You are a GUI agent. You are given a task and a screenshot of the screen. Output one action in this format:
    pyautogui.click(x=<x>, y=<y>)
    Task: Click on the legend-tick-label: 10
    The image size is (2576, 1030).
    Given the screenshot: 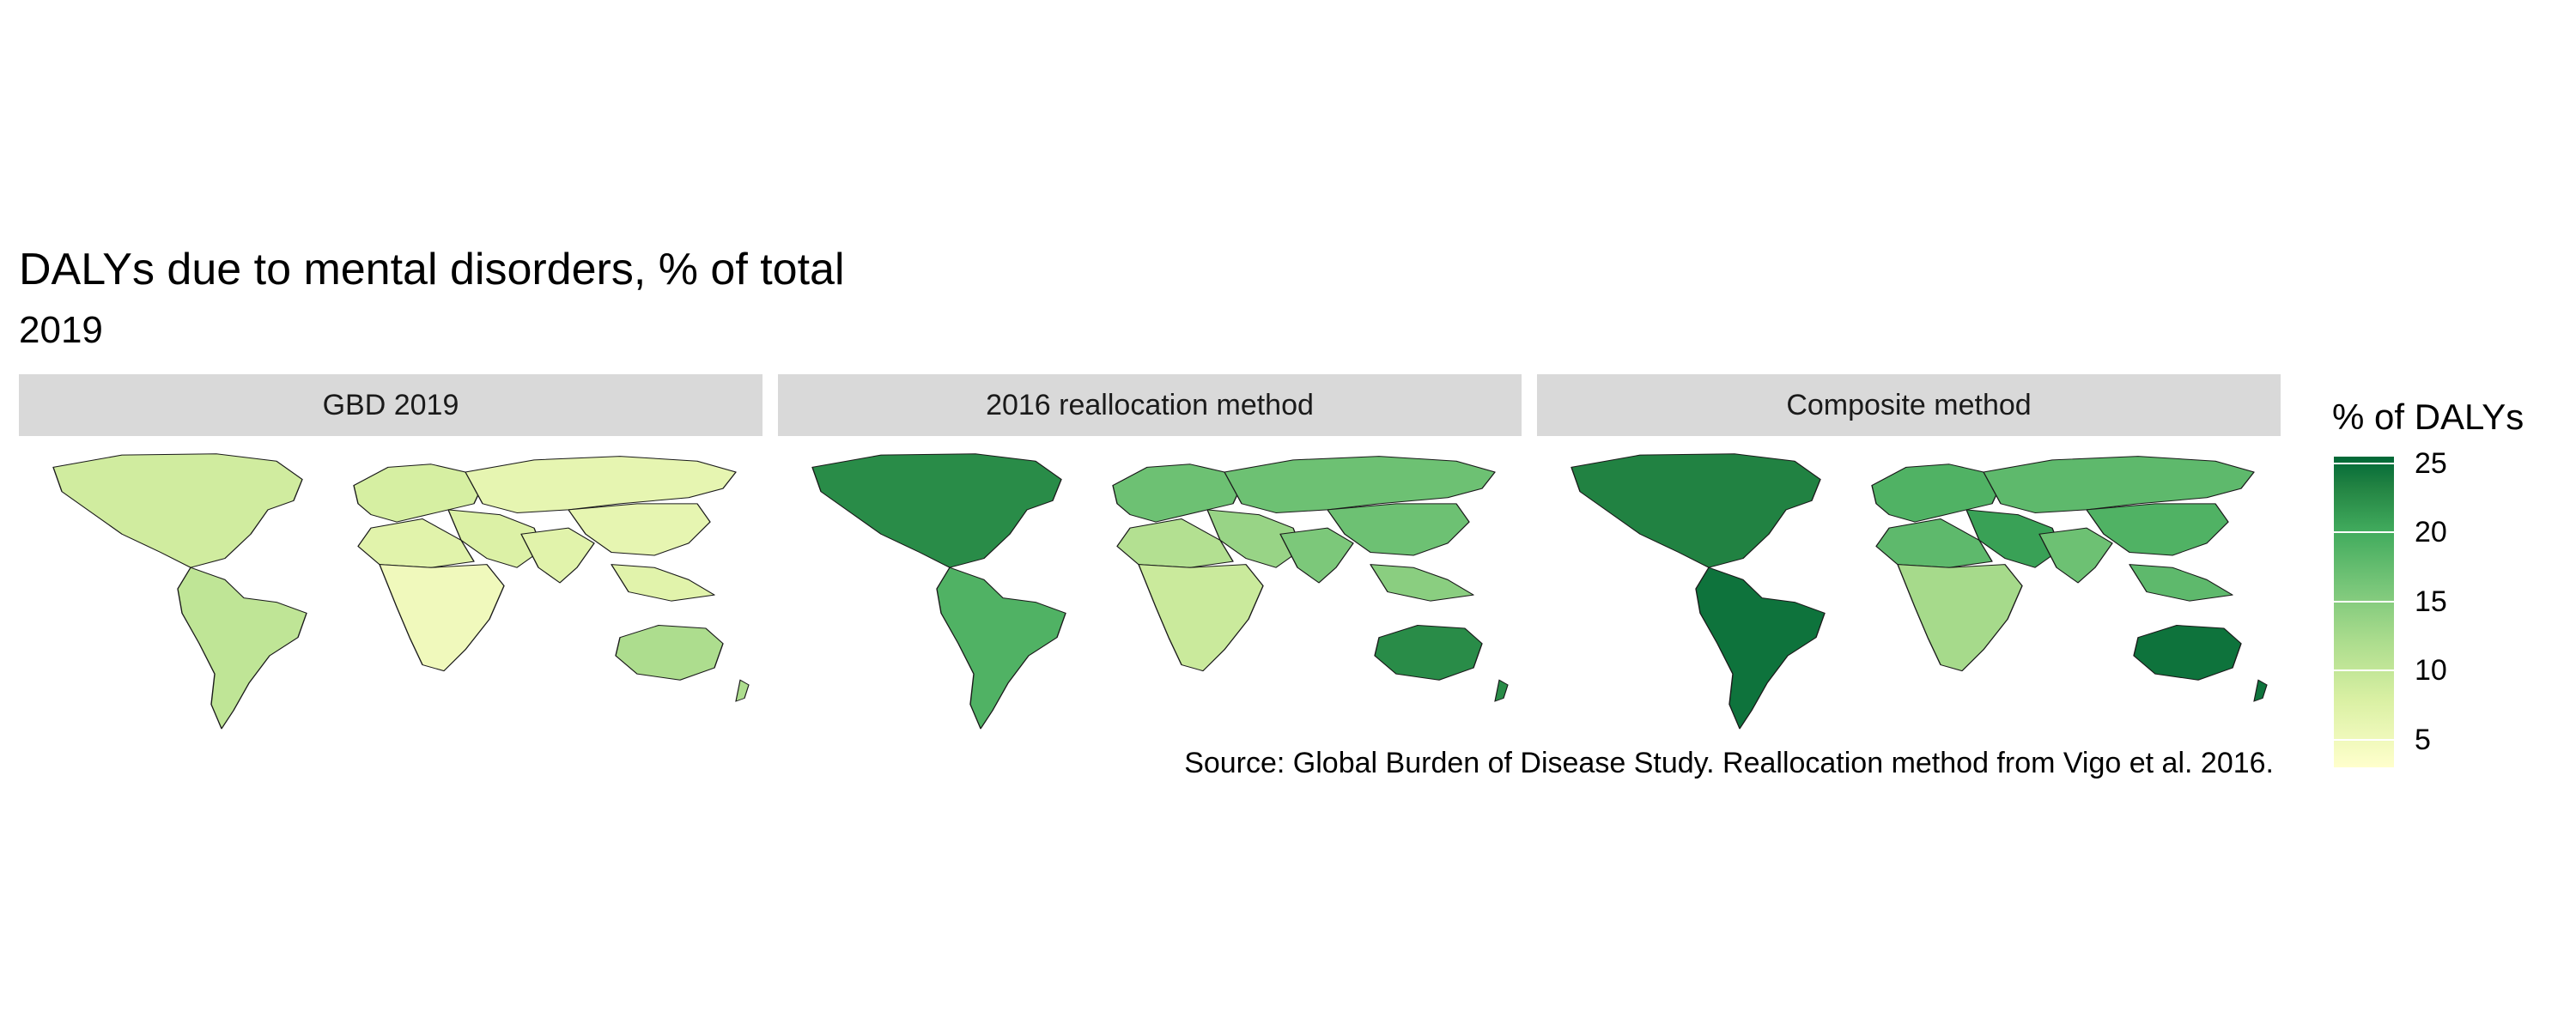 What is the action you would take?
    pyautogui.click(x=2431, y=671)
    